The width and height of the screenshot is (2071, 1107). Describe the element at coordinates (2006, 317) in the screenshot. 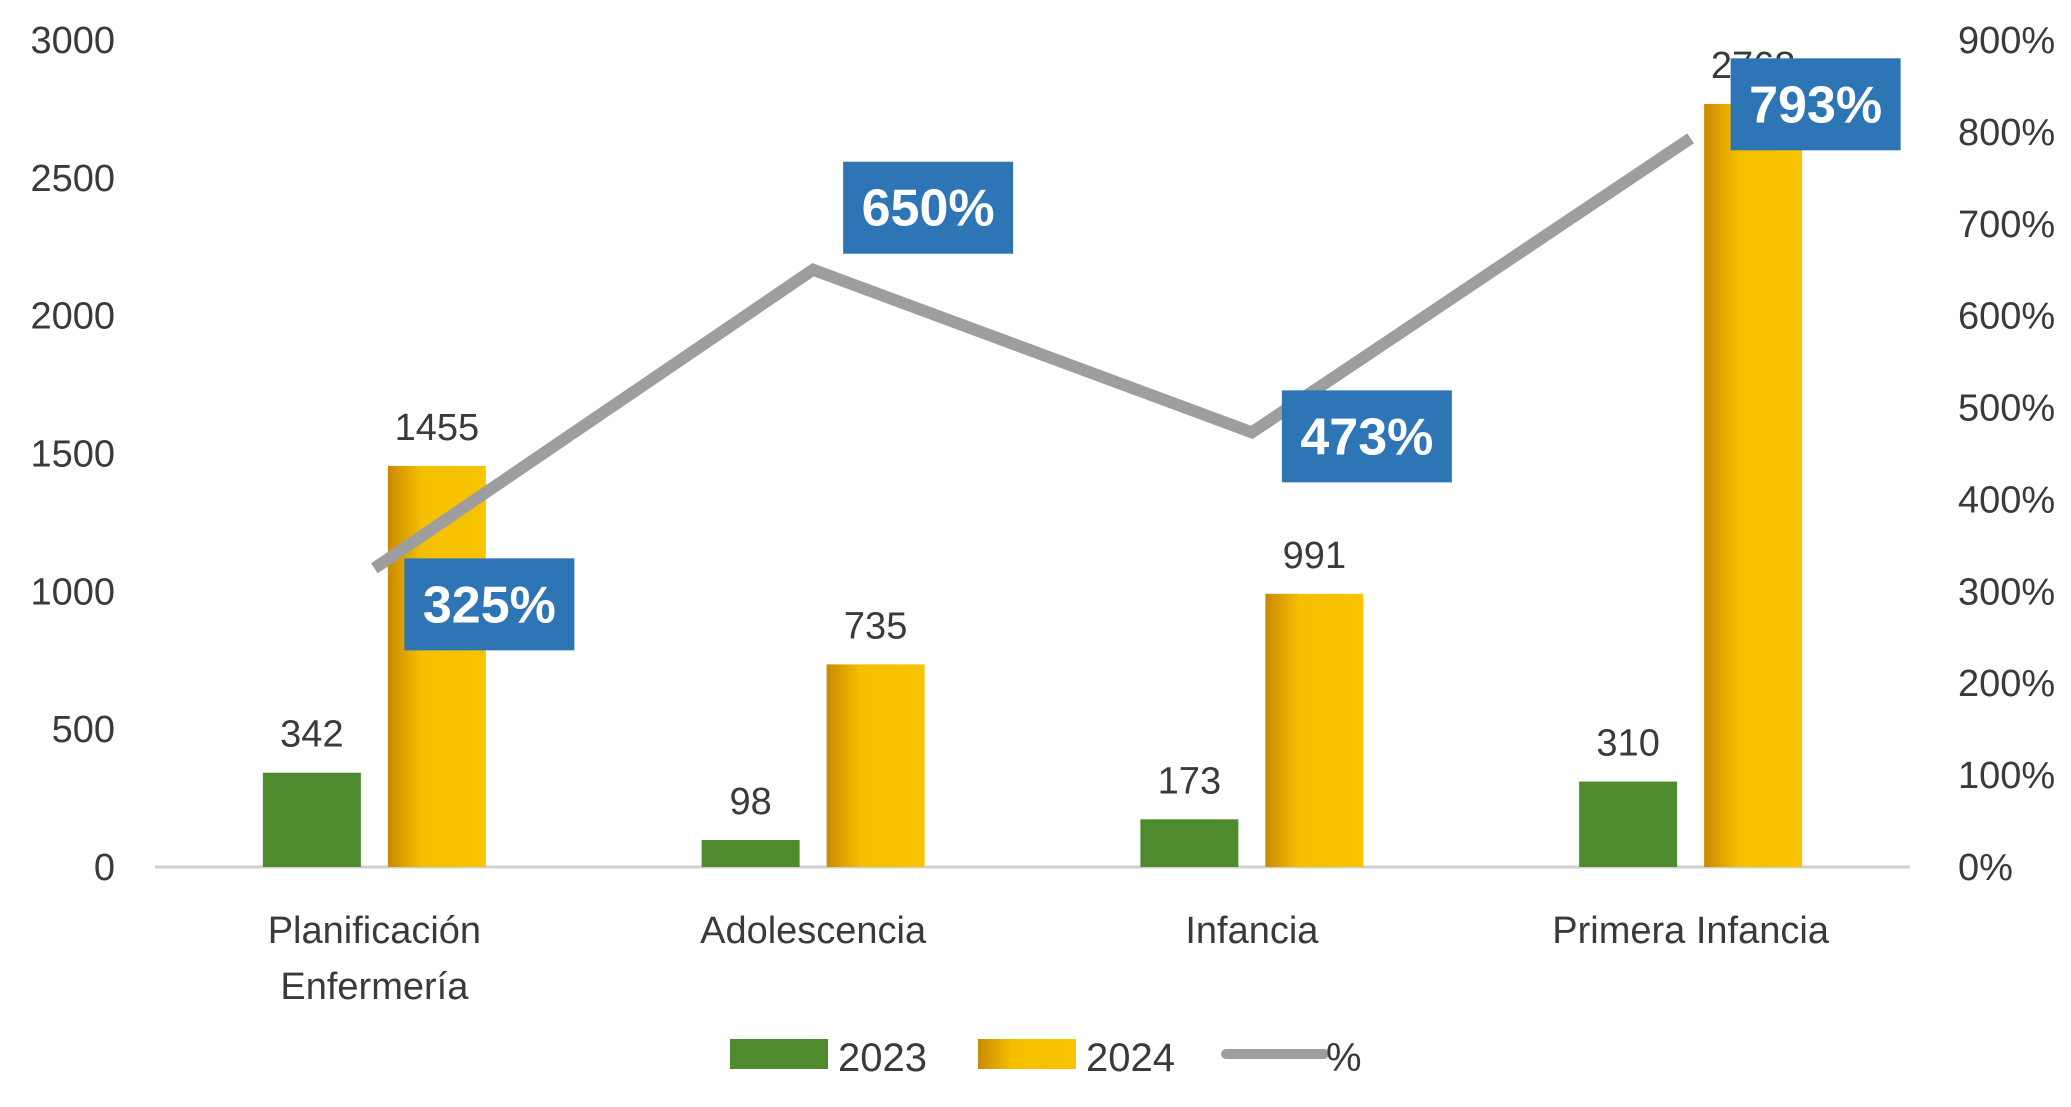

I see `y2-tick-label: 600%` at that location.